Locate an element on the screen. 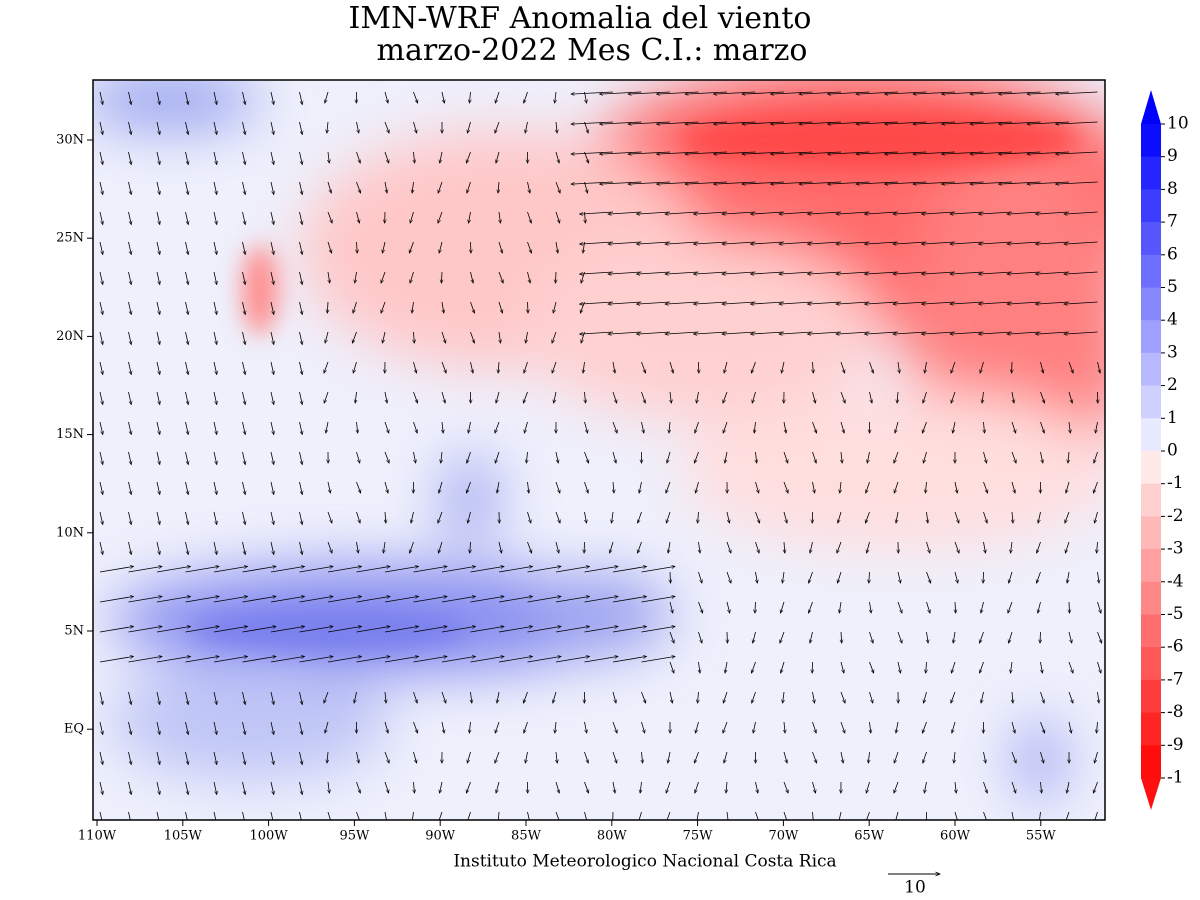 This screenshot has width=1200, height=900. colorbar-label: 4 is located at coordinates (1172, 320).